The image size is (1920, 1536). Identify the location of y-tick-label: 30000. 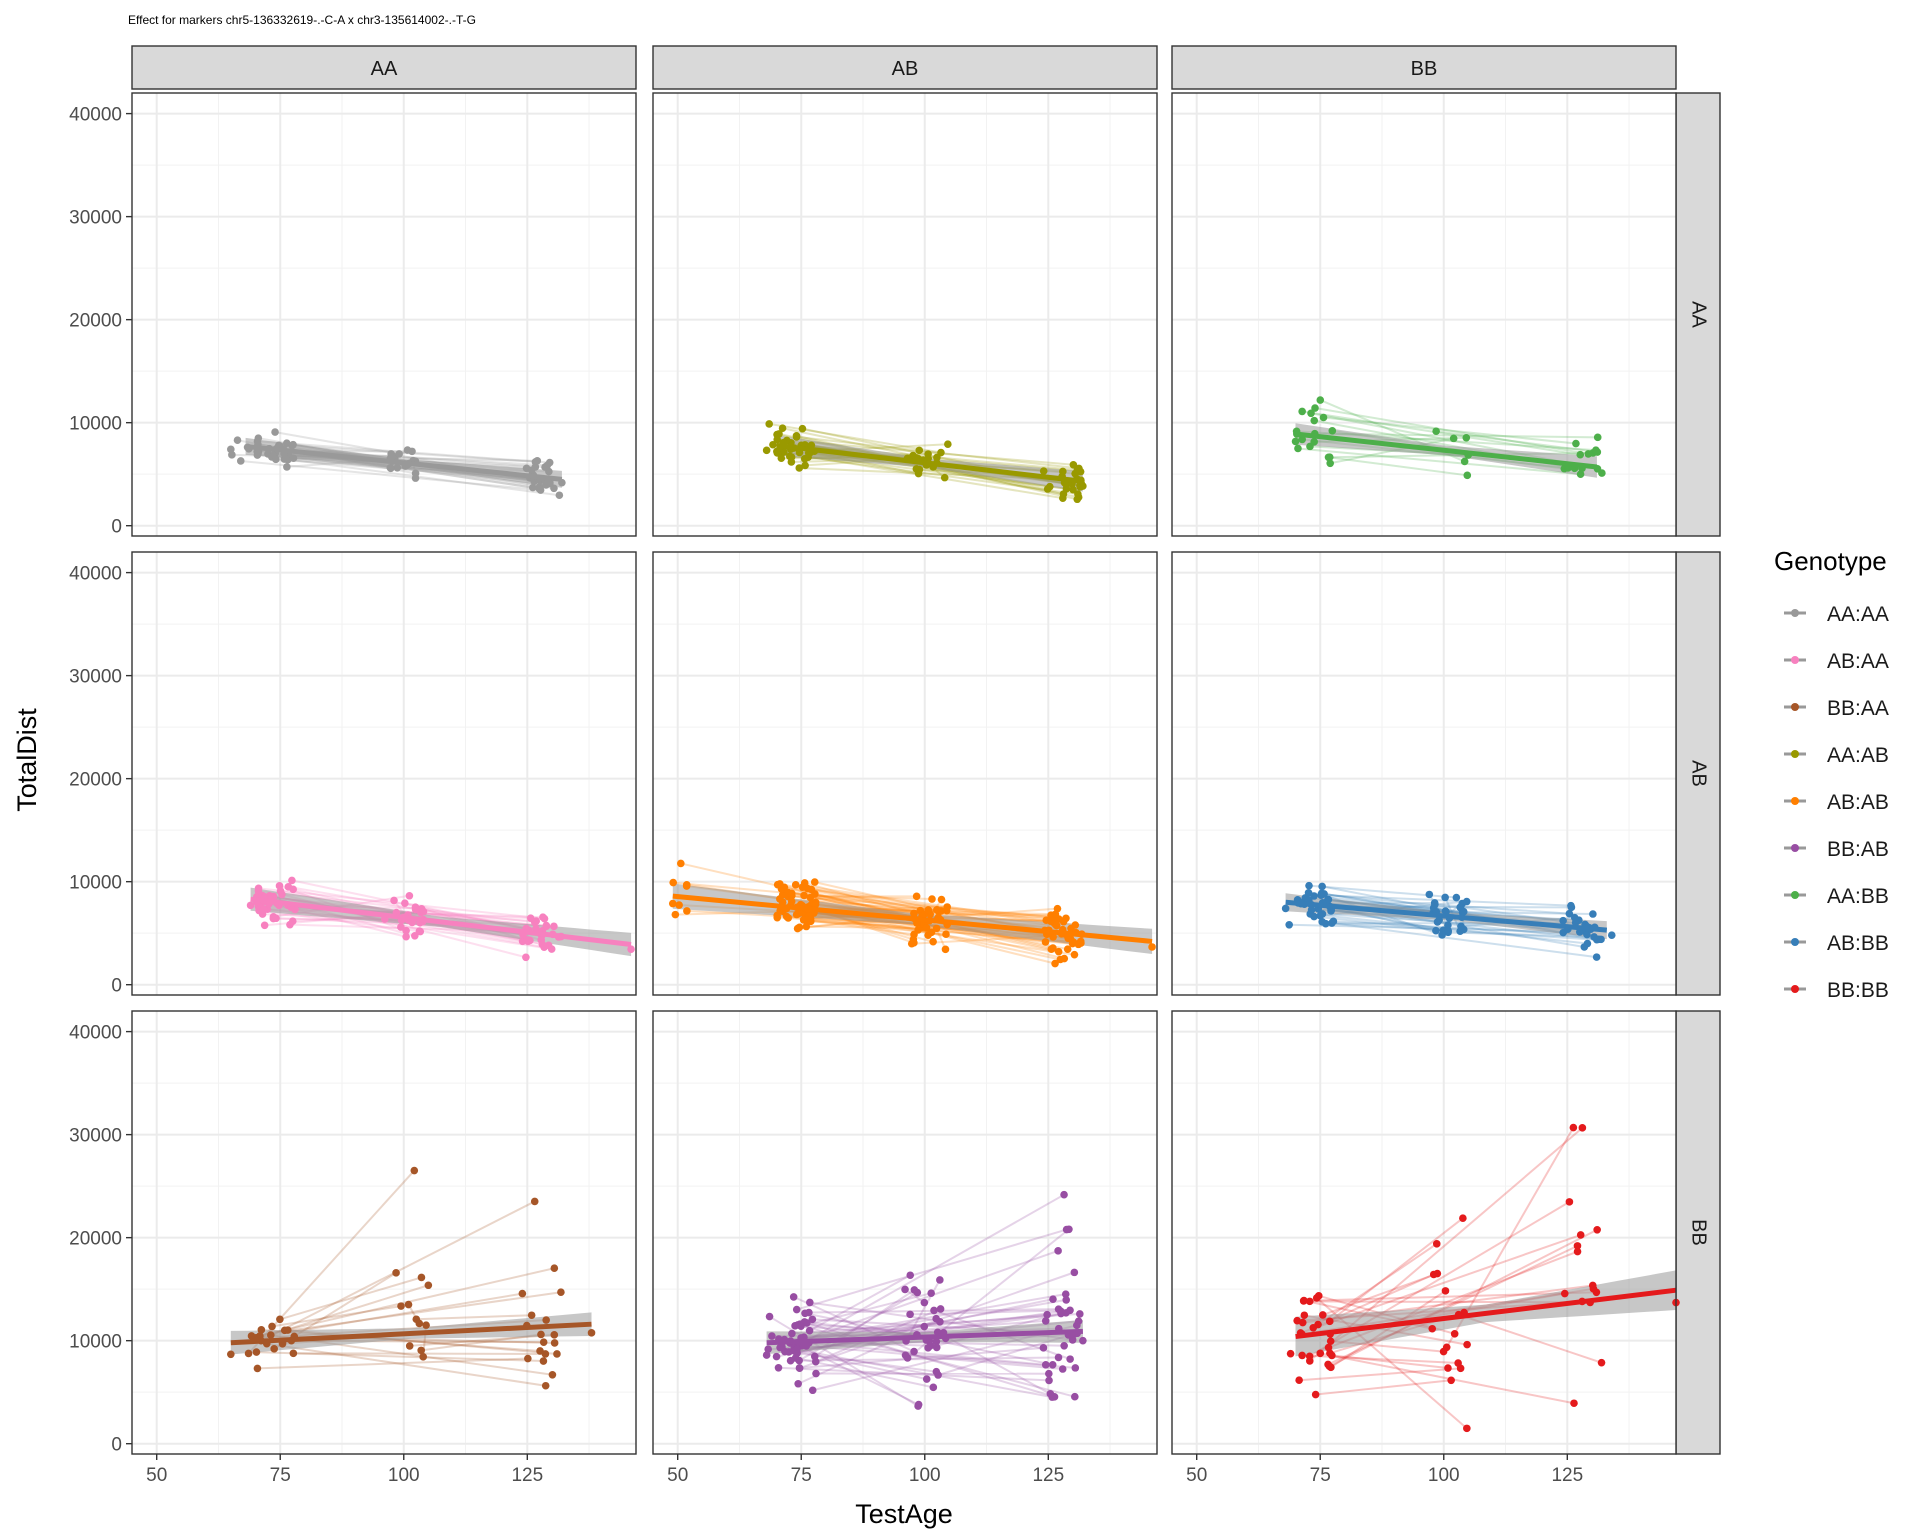
(95, 218).